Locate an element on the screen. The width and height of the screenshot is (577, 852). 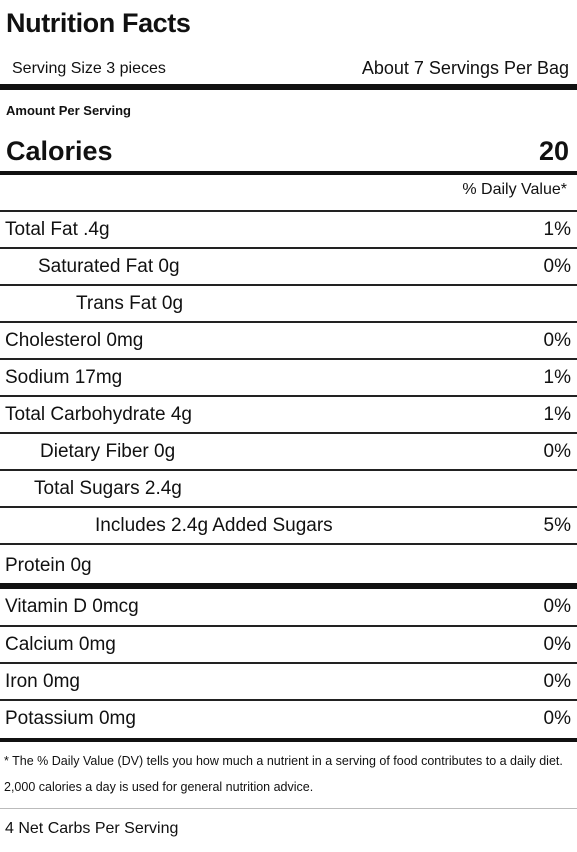
nutrient-row-dietary-fiber: Dietary Fiber 0g 0% is located at coordinates (288, 452).